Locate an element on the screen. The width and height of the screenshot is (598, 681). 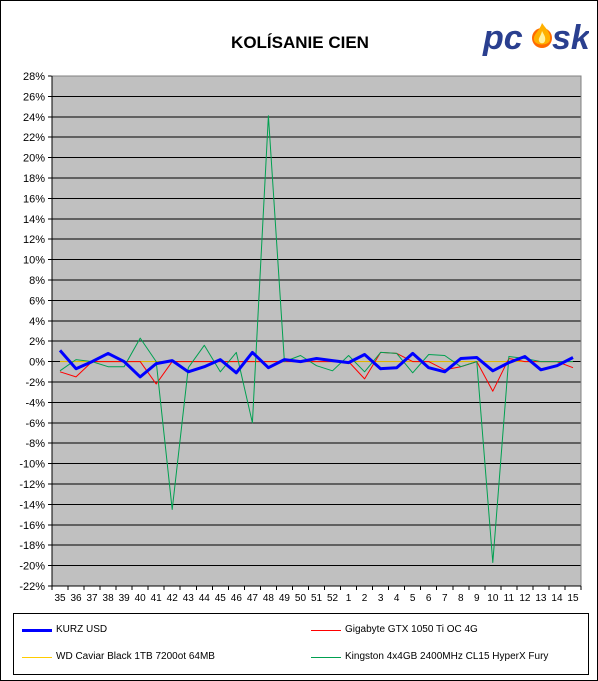
y-tick-label: 20% is located at coordinates (34, 159).